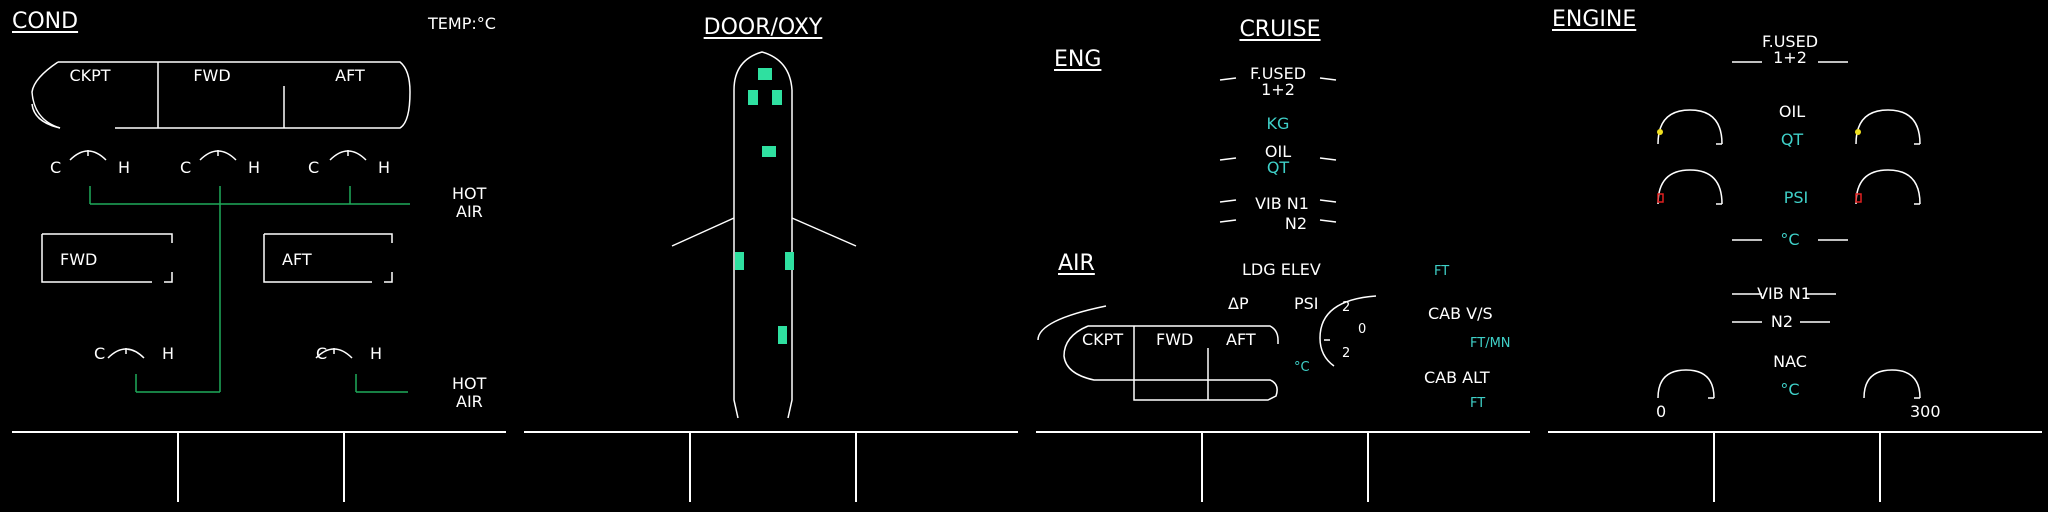 This screenshot has width=2048, height=512. What do you see at coordinates (1759, 132) in the screenshot?
I see `oil-qt-needles` at bounding box center [1759, 132].